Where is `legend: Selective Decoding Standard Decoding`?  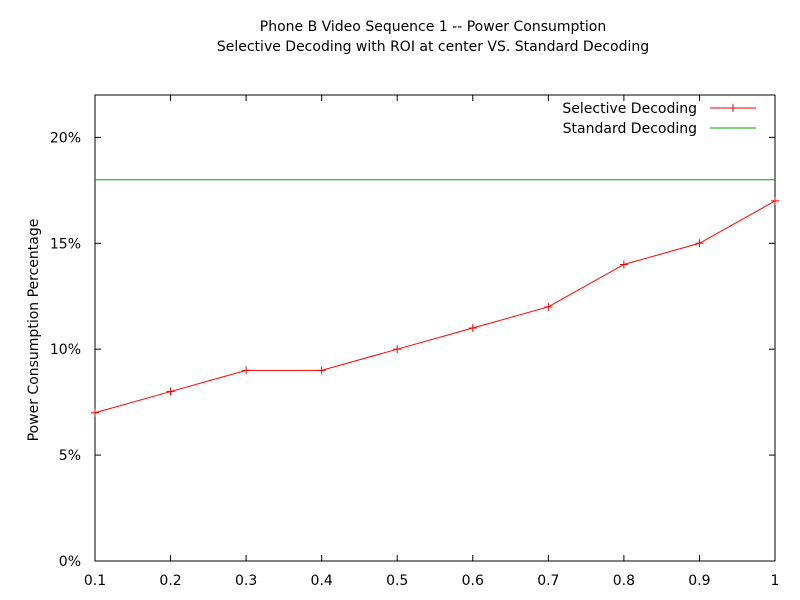 legend: Selective Decoding Standard Decoding is located at coordinates (659, 119).